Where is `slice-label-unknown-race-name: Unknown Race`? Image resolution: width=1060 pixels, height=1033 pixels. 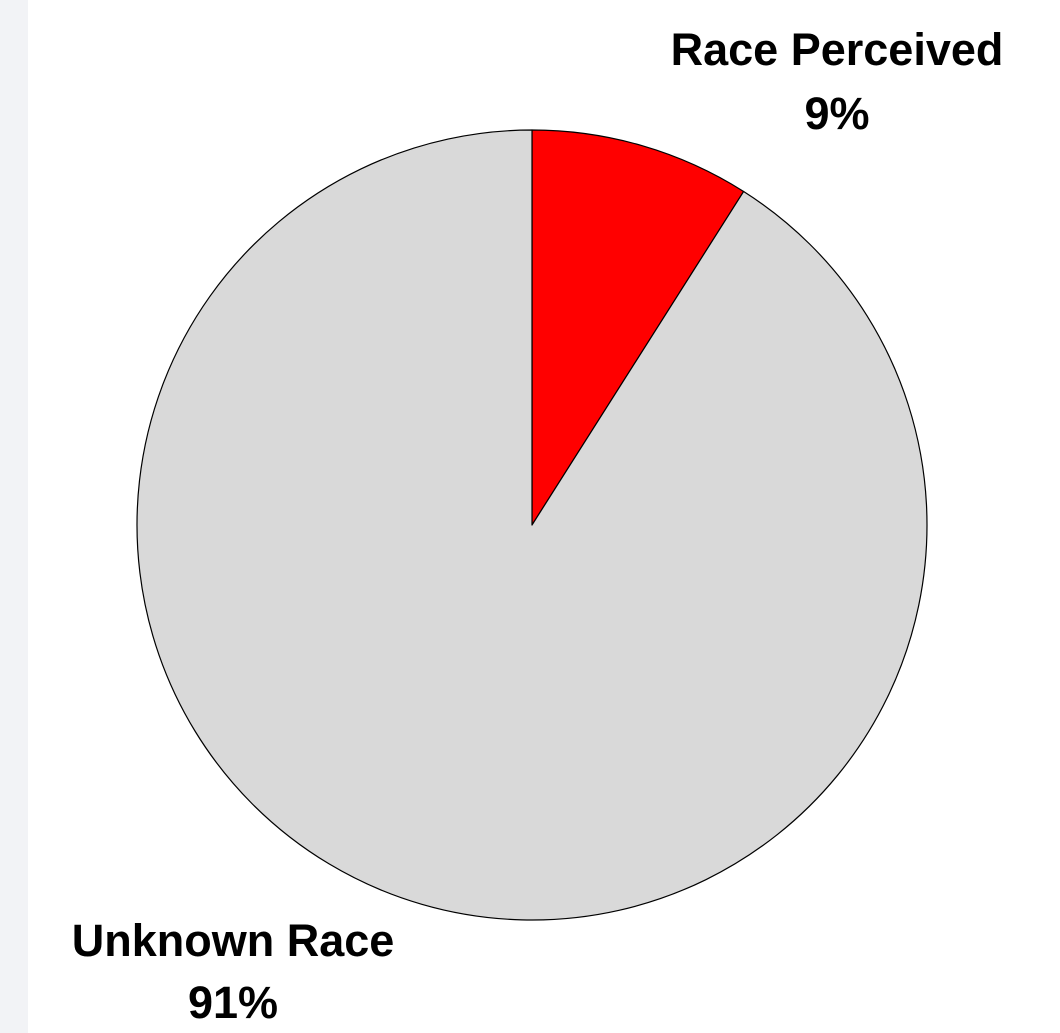 slice-label-unknown-race-name: Unknown Race is located at coordinates (233, 940).